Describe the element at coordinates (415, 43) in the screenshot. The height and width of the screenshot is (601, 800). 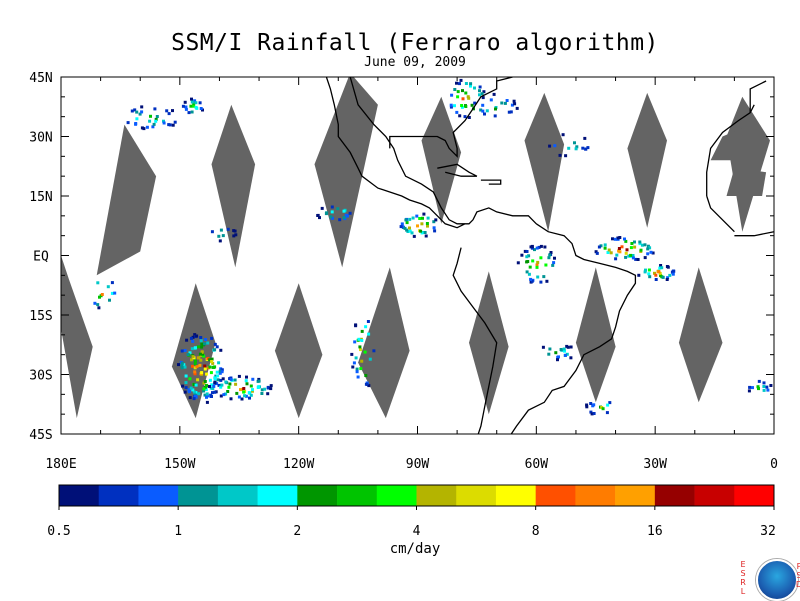
I see `map-title: SSM/I Rainfall (Ferraro algorithm)` at that location.